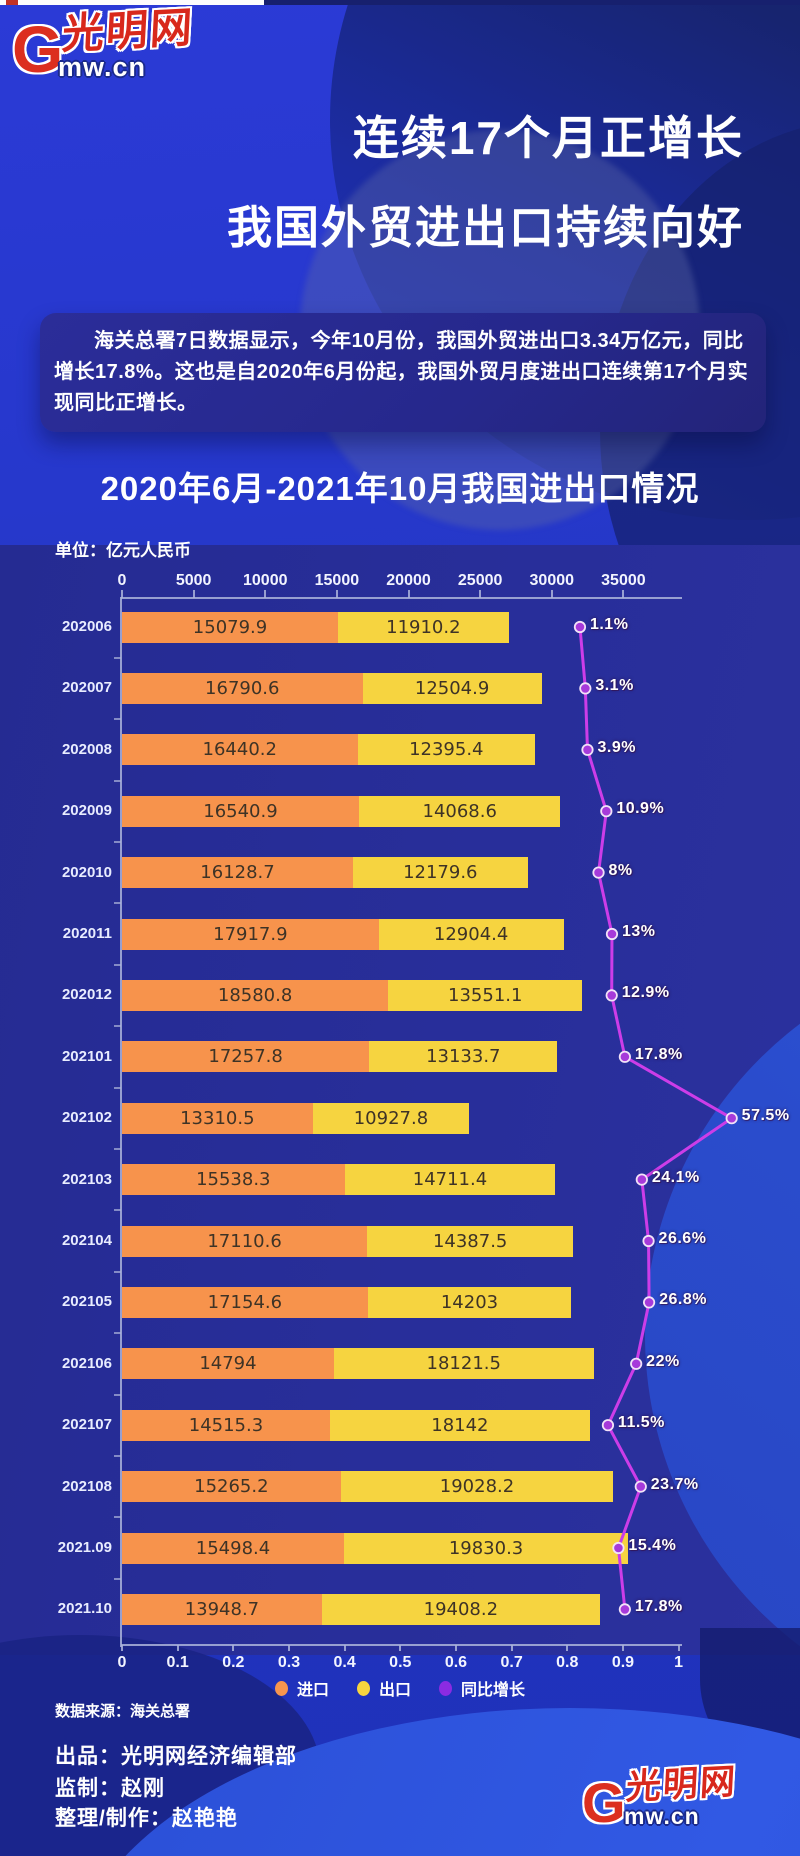 The width and height of the screenshot is (800, 1856). Describe the element at coordinates (110, 1788) in the screenshot. I see `credit-supervisor: 监制：赵刚` at that location.